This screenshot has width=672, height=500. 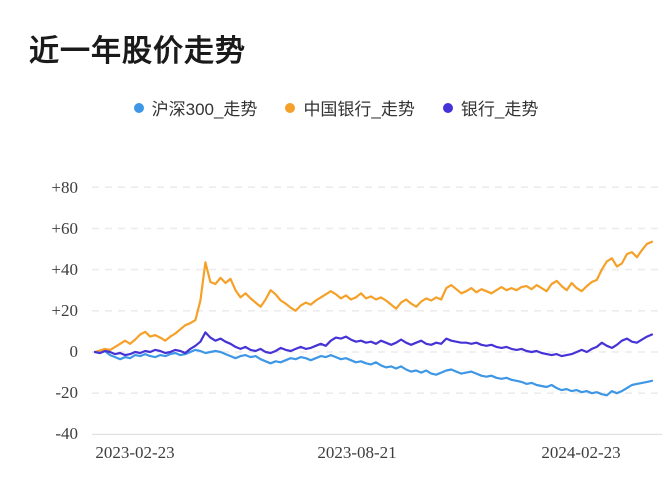 I want to click on y-tick-plus60: +60, so click(x=64, y=228).